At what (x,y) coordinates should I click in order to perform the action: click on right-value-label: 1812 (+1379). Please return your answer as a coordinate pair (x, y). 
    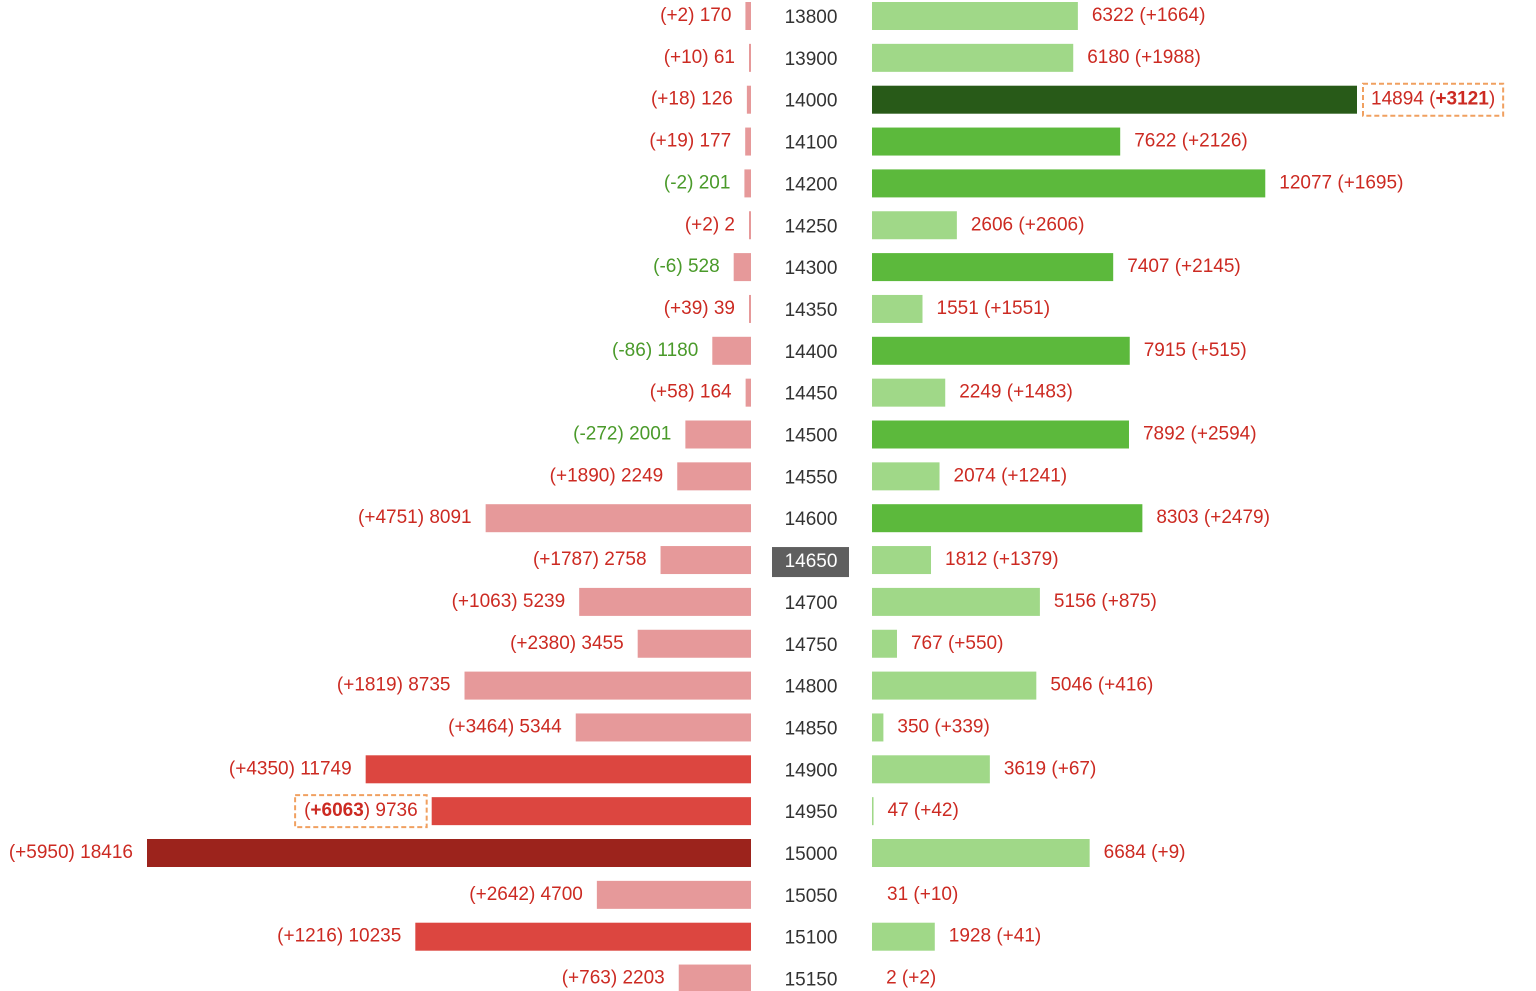
    Looking at the image, I should click on (1002, 559).